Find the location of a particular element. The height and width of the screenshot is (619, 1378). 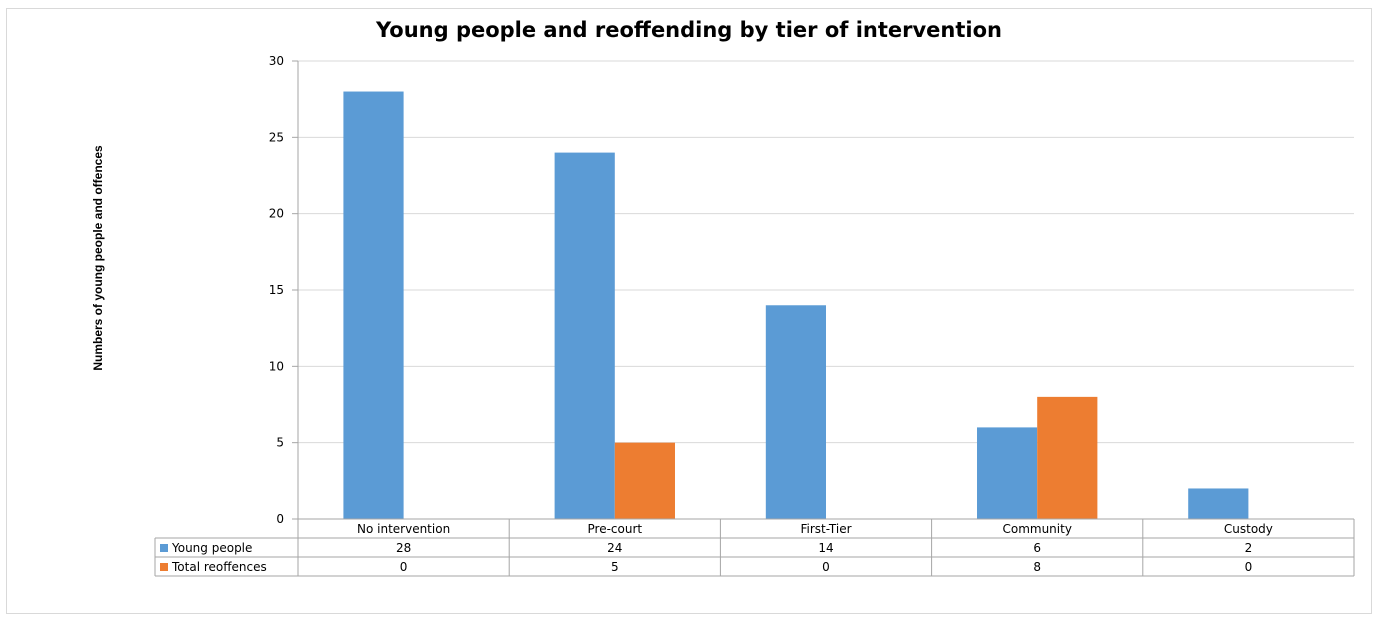

data-value: 2 is located at coordinates (1249, 548).